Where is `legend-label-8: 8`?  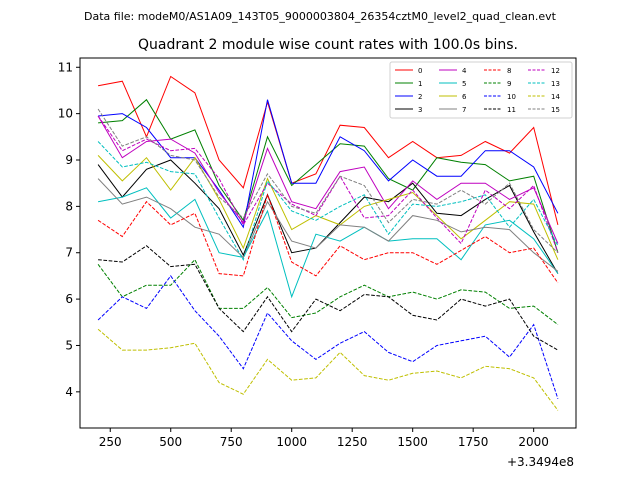
legend-label-8: 8 is located at coordinates (509, 71).